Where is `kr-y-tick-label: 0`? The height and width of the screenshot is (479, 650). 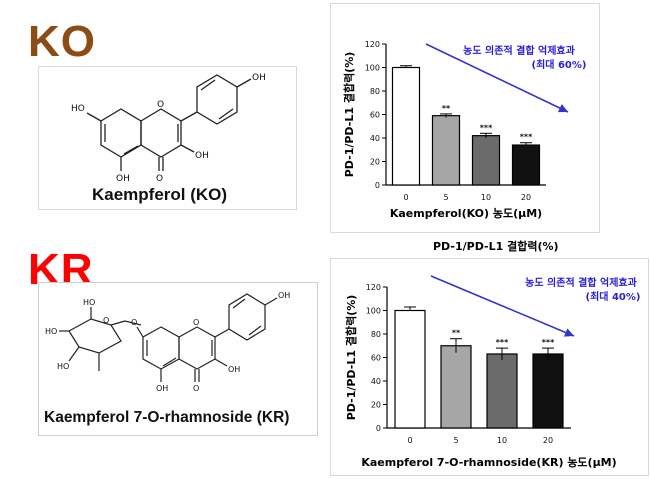
kr-y-tick-label: 0 is located at coordinates (378, 428).